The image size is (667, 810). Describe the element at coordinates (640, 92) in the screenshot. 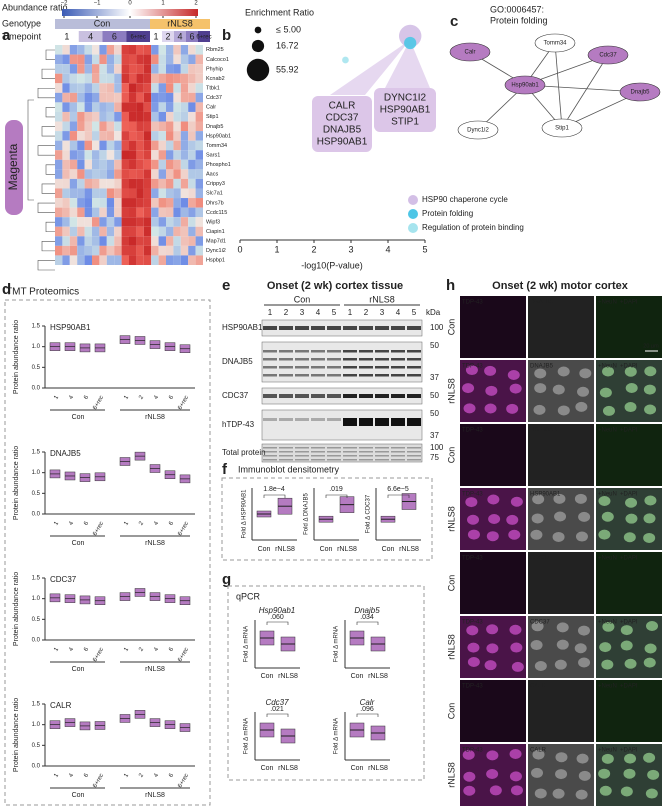

I see `network-node` at that location.